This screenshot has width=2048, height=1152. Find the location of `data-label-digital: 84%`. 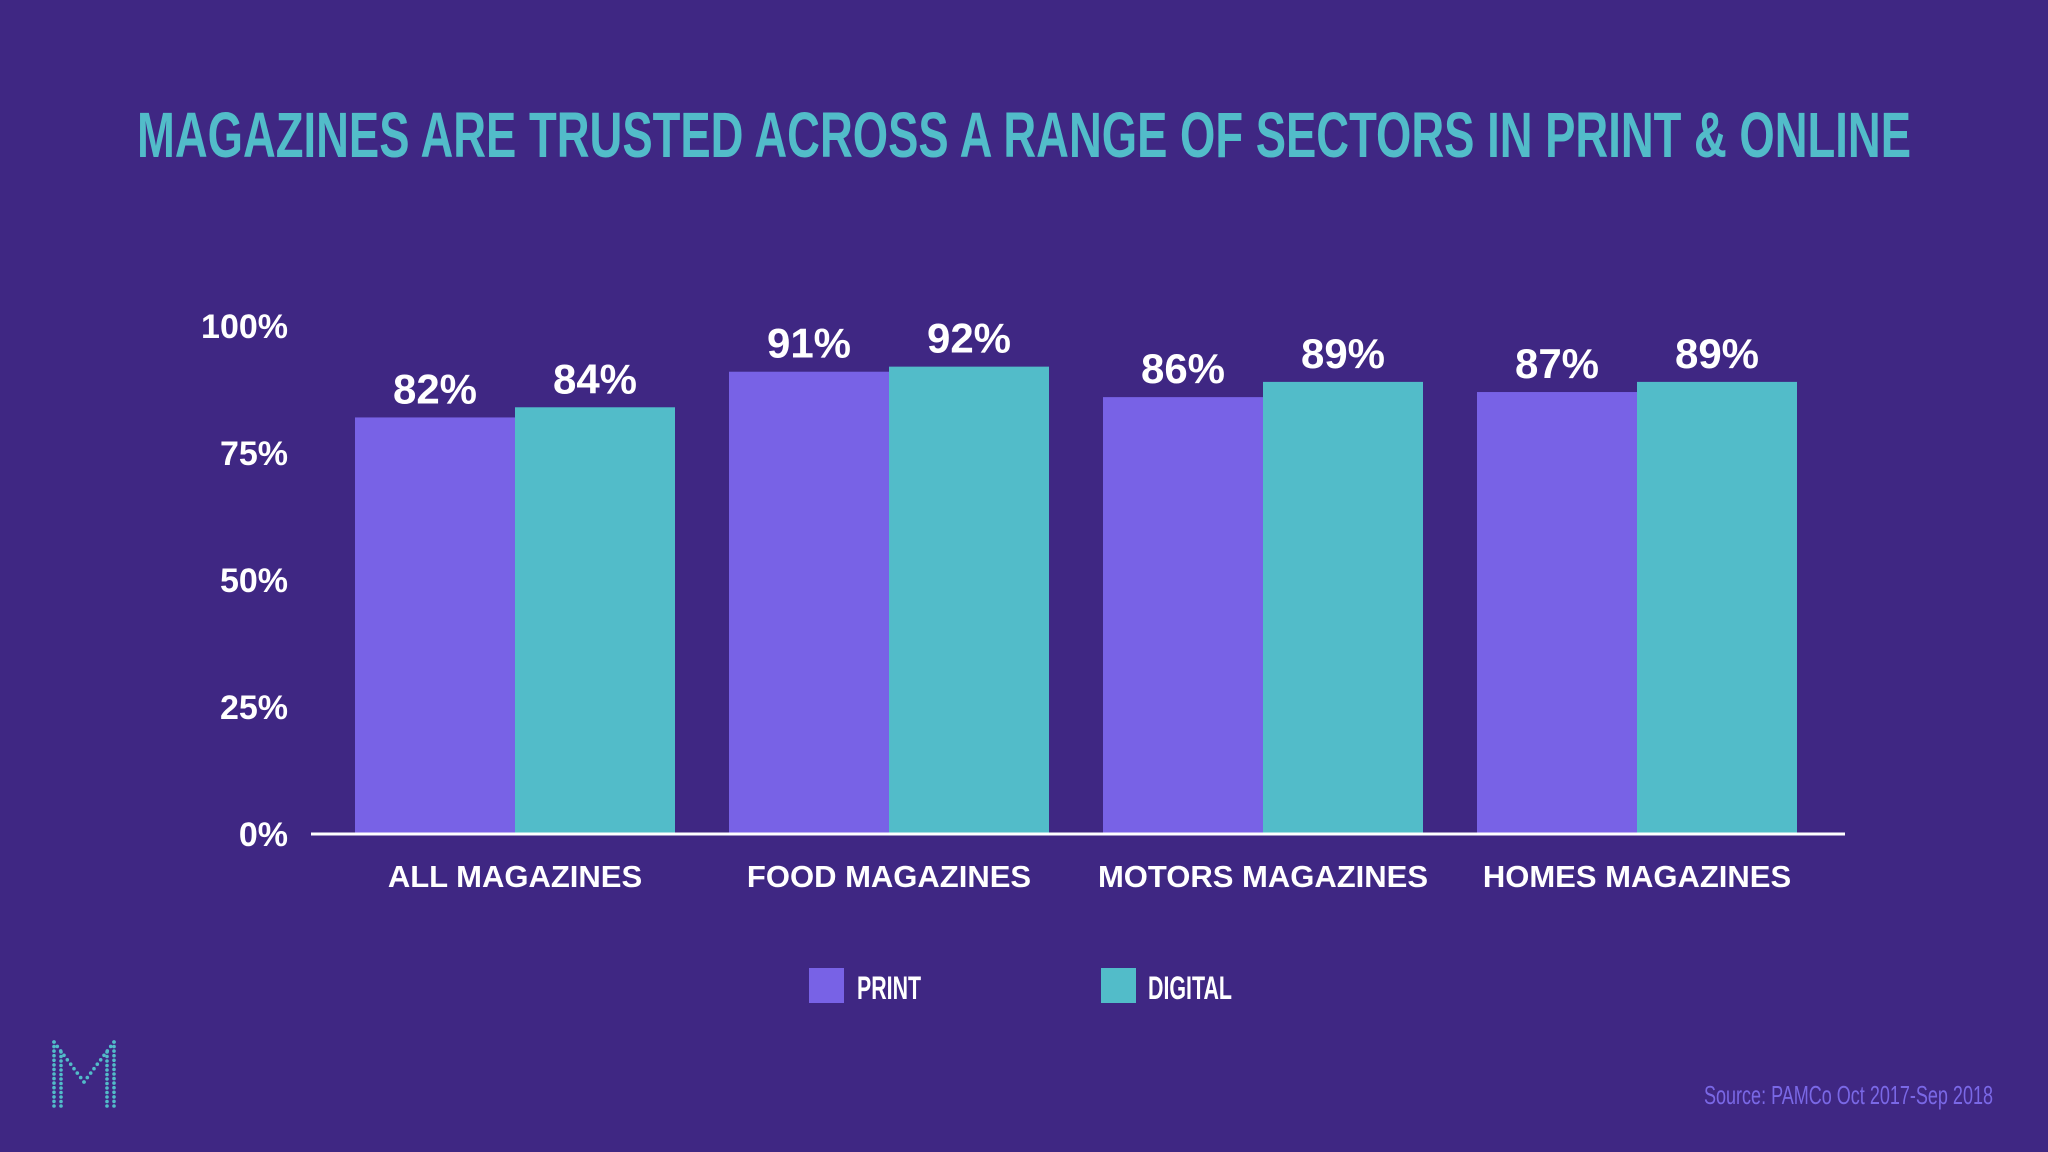

data-label-digital: 84% is located at coordinates (595, 378).